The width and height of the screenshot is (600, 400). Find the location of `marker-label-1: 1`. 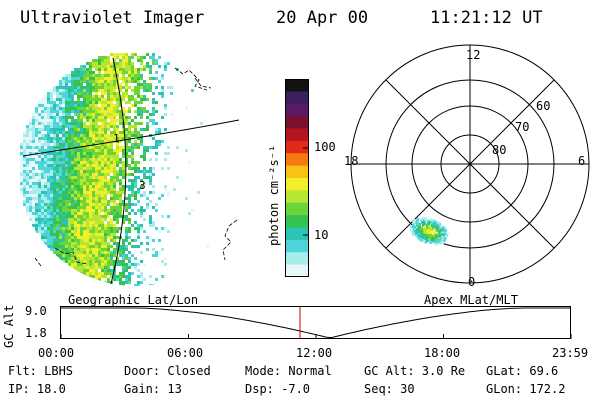

marker-label-1: 1 is located at coordinates (116, 138).